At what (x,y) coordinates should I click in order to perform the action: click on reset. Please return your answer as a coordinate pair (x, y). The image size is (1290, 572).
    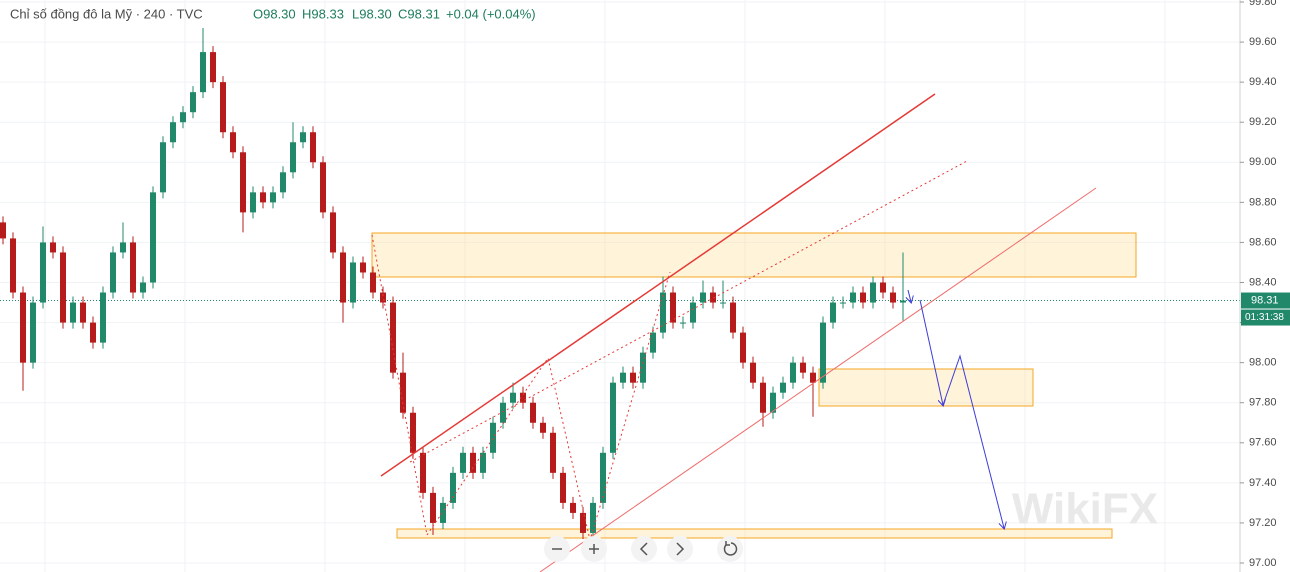
    Looking at the image, I should click on (730, 549).